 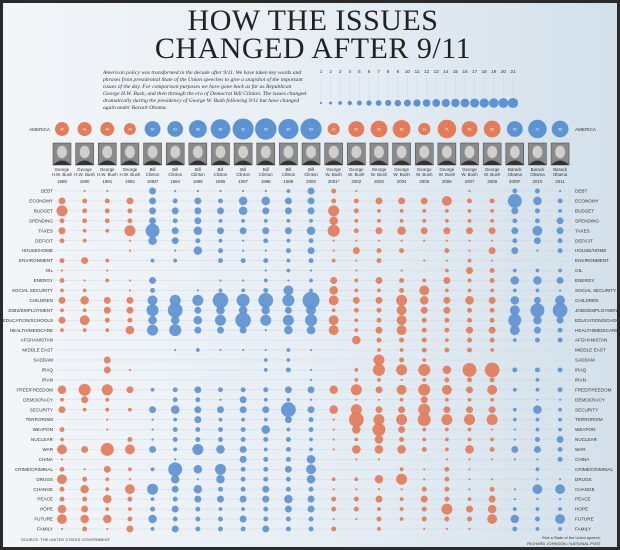 I want to click on year-label: 1994, so click(x=175, y=181).